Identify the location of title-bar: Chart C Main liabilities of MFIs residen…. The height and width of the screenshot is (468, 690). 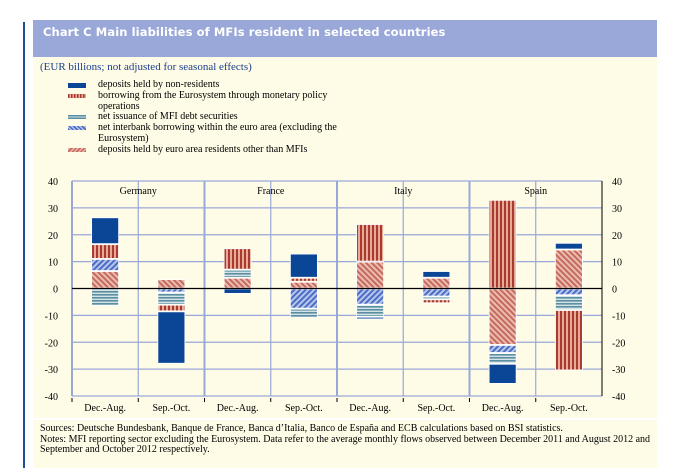
(345, 38).